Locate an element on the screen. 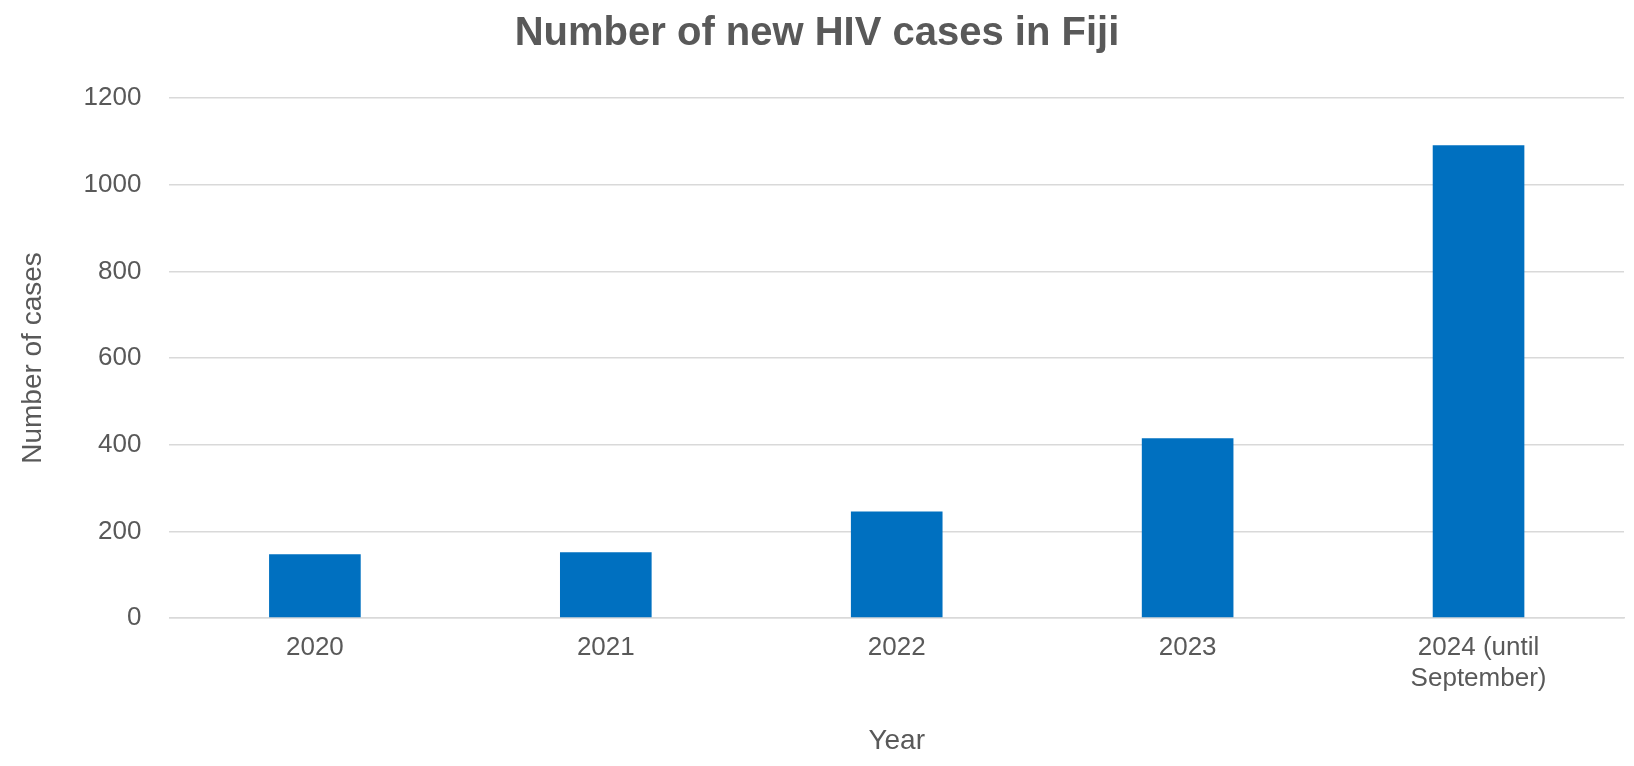 Image resolution: width=1634 pixels, height=766 pixels. x-tick-label: 2021 is located at coordinates (605, 645).